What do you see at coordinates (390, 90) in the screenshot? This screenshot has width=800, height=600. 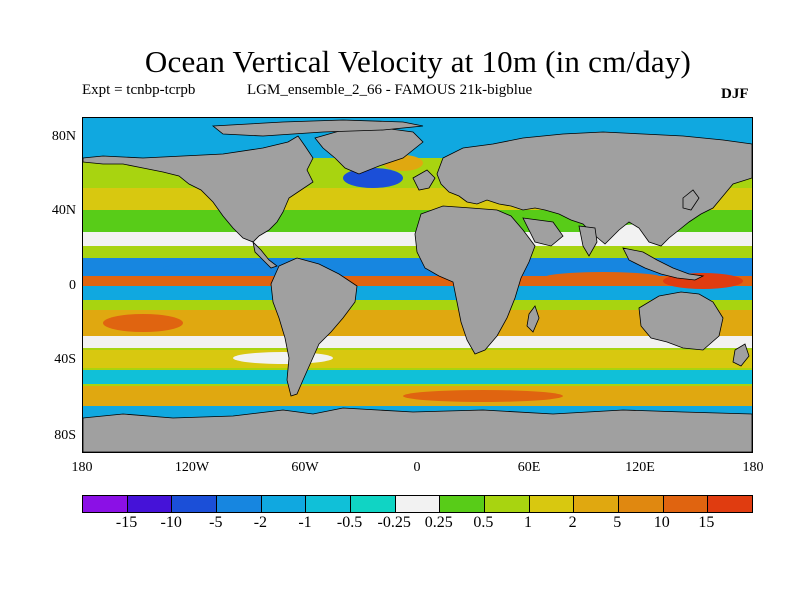 I see `run-label: LGM_ensemble_2_66 - FAMOUS 21k-bigblue` at bounding box center [390, 90].